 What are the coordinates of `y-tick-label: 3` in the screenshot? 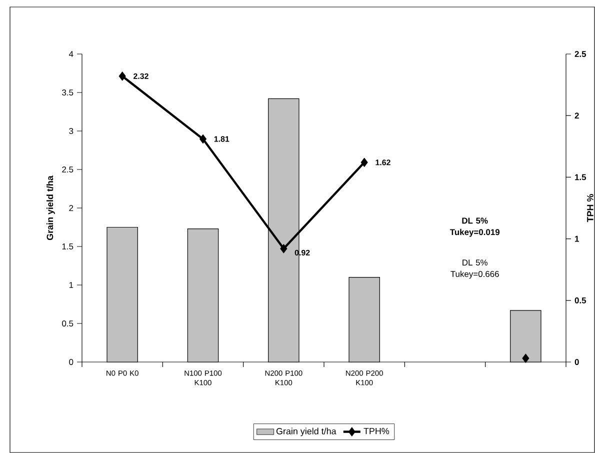 It's located at (71, 131).